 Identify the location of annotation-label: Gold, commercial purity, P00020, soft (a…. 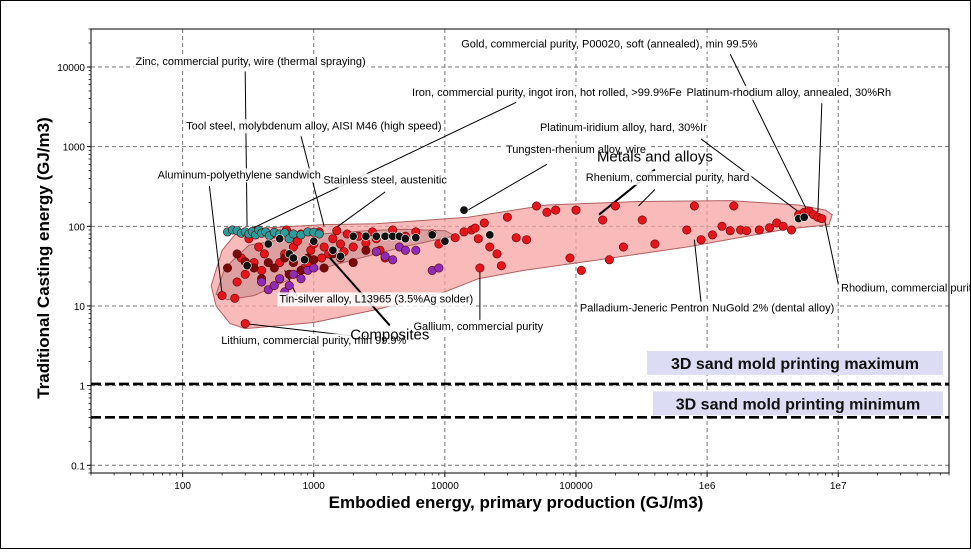
(609, 45).